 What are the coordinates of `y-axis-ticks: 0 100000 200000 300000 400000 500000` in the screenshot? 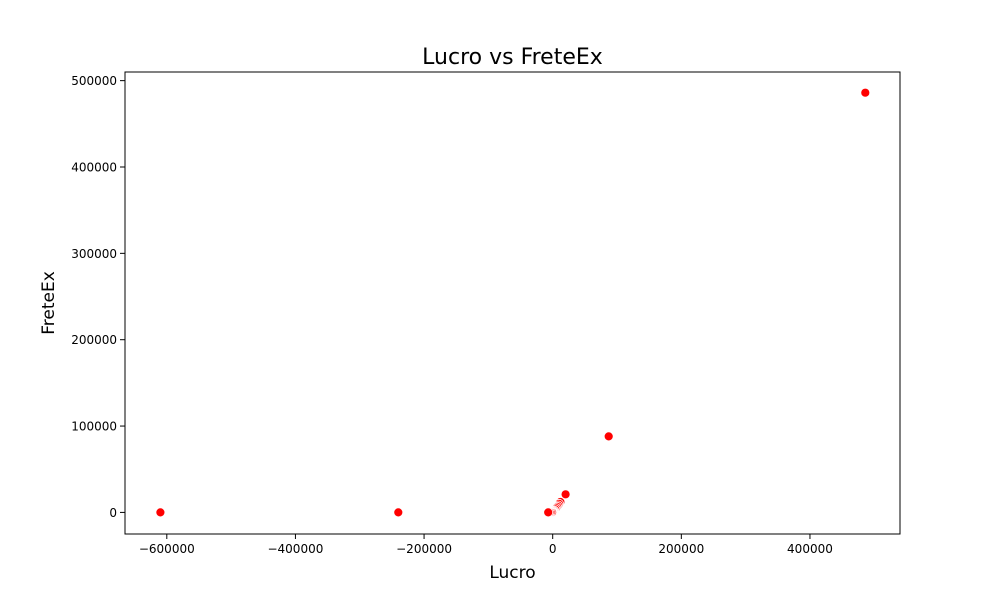 It's located at (98, 297).